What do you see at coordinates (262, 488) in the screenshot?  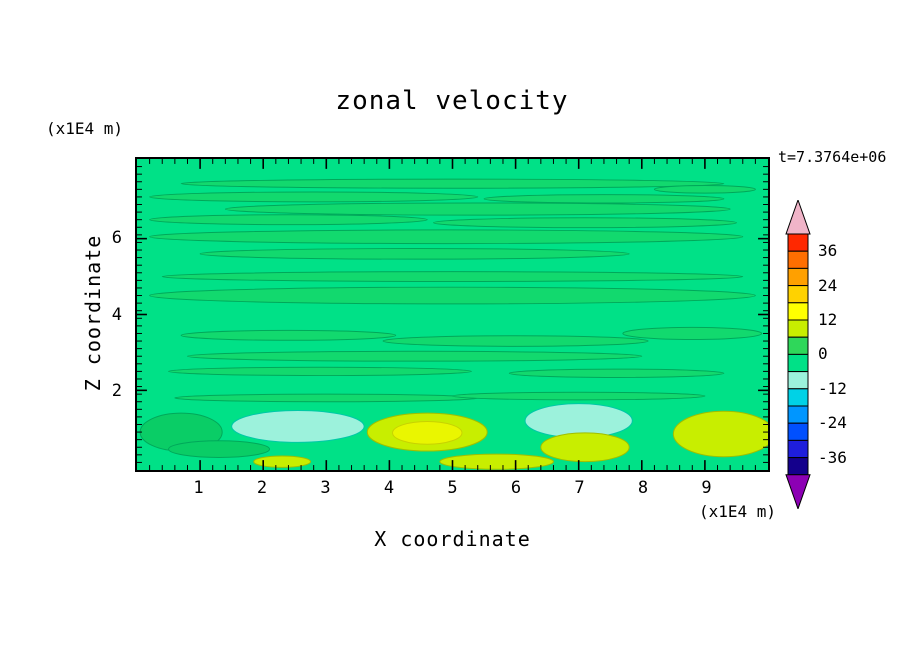 I see `x-tick-label: 2` at bounding box center [262, 488].